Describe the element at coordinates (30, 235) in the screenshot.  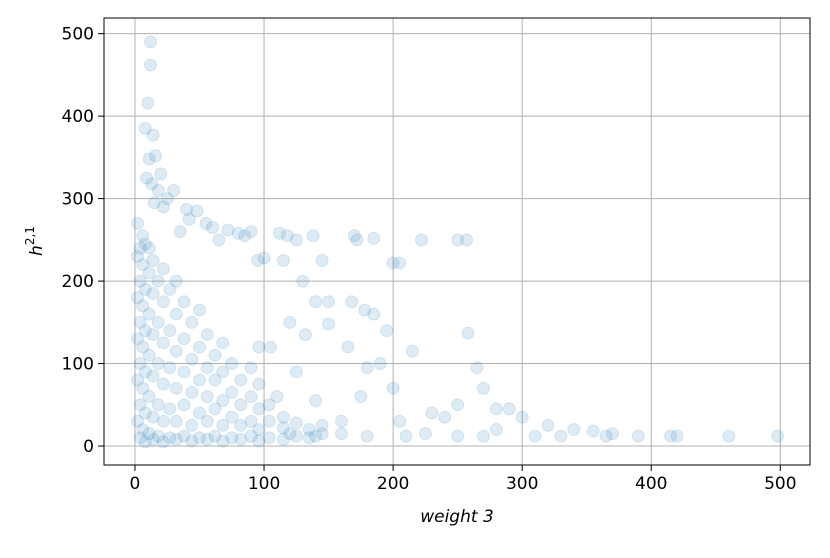
I see `y-axis-label-sup: 2,1` at that location.